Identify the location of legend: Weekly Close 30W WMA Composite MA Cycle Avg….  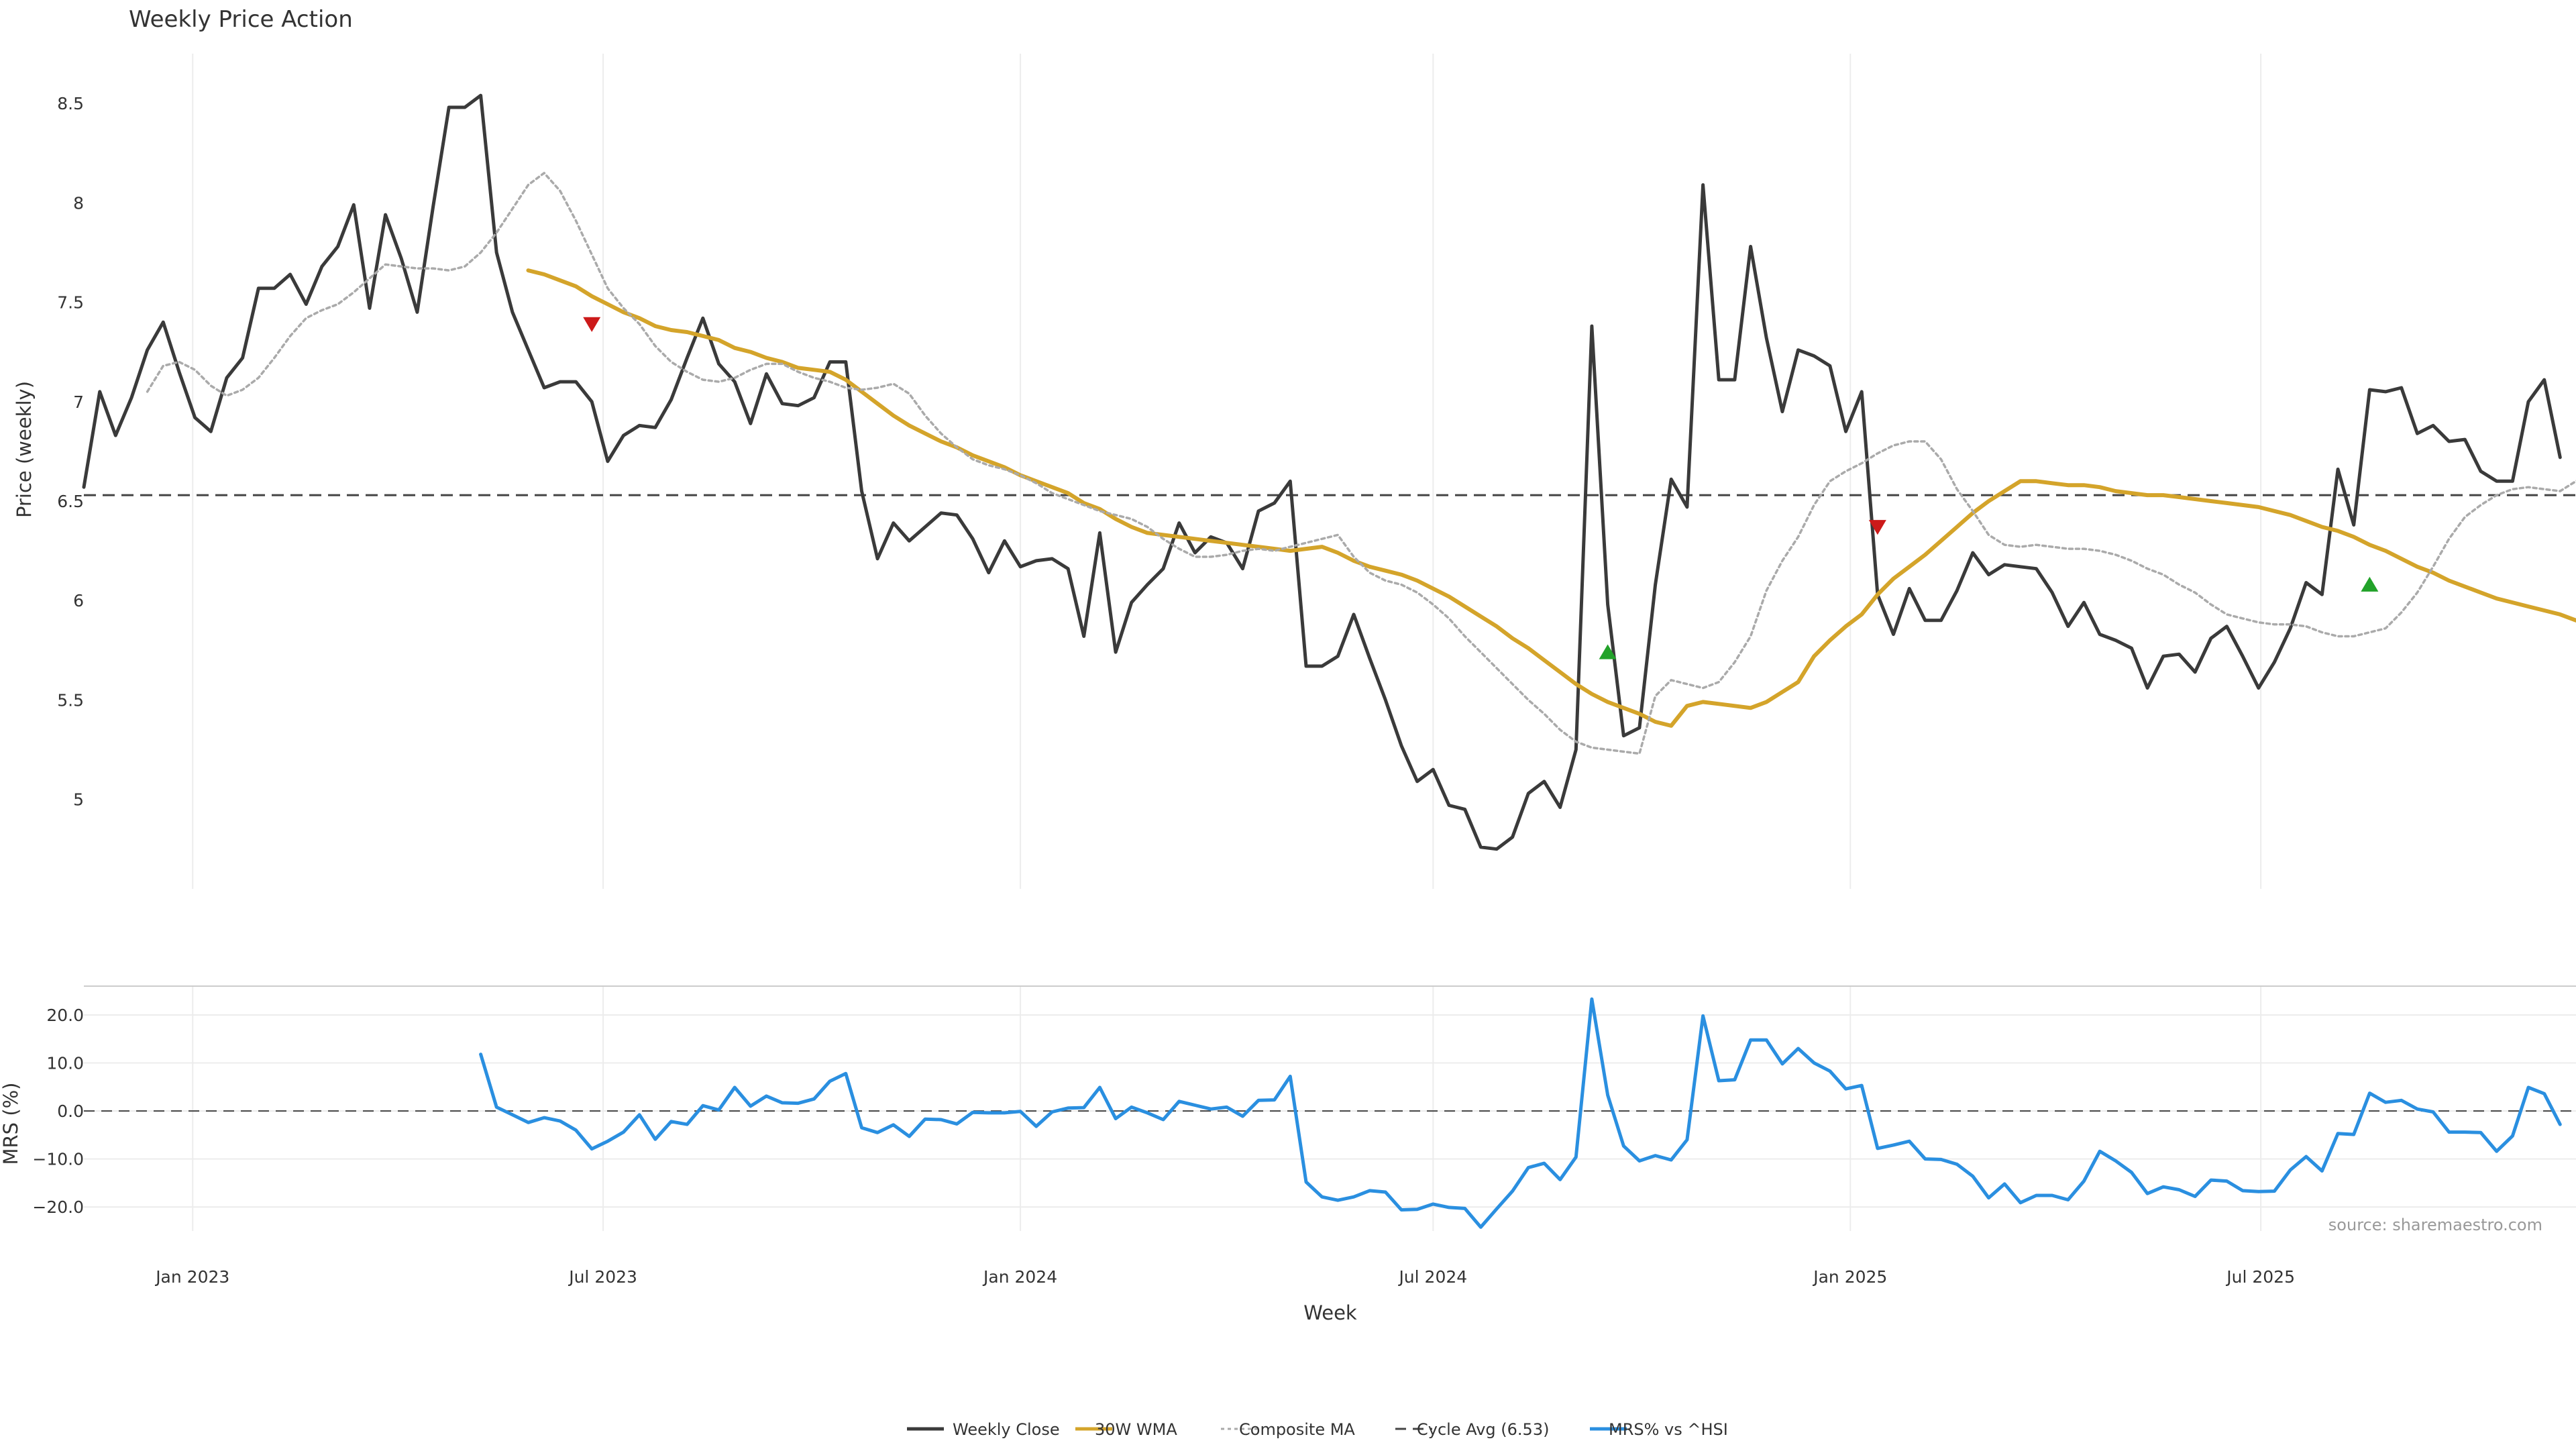
(1317, 1429).